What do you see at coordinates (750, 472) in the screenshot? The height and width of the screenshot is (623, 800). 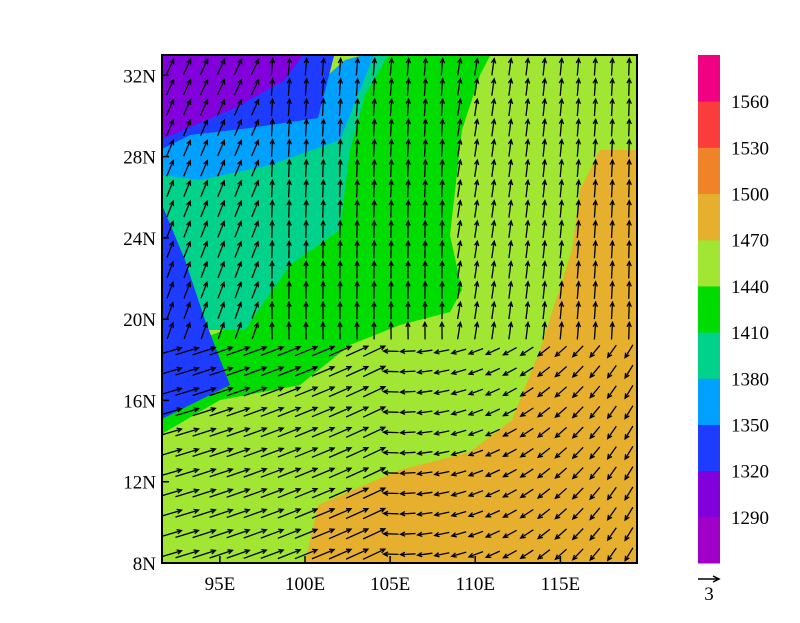 I see `colorbar-label: 1320` at bounding box center [750, 472].